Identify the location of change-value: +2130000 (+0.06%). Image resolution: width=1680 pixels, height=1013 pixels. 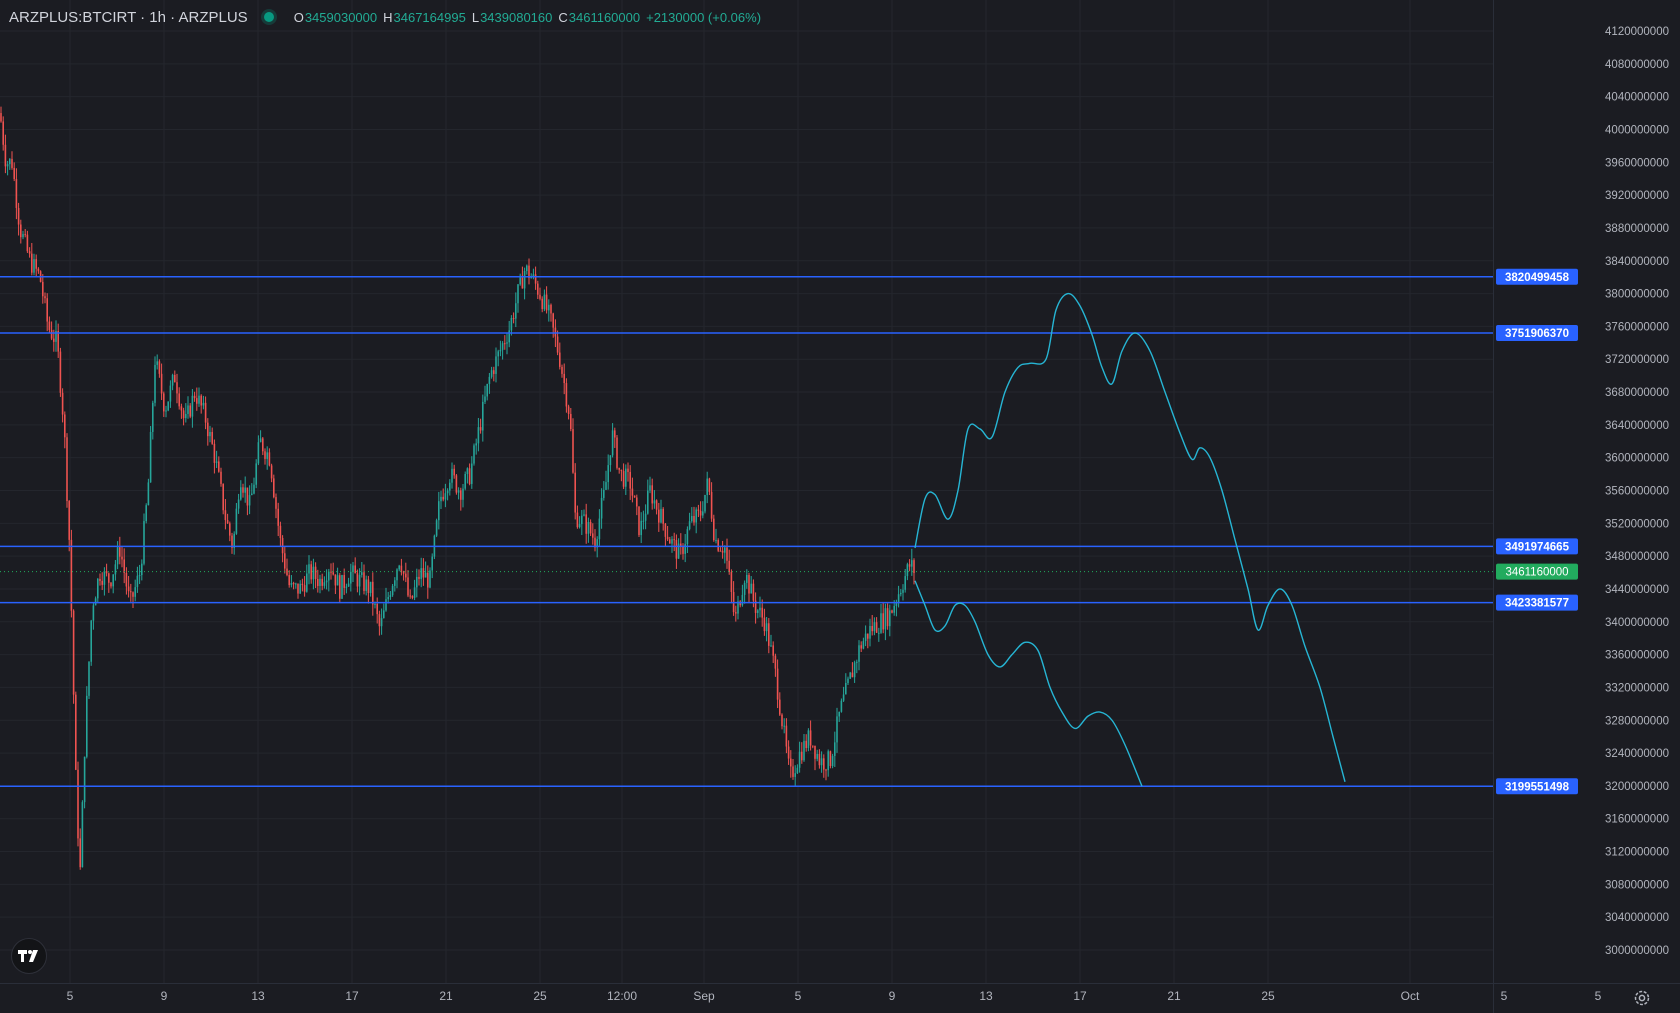
(704, 17).